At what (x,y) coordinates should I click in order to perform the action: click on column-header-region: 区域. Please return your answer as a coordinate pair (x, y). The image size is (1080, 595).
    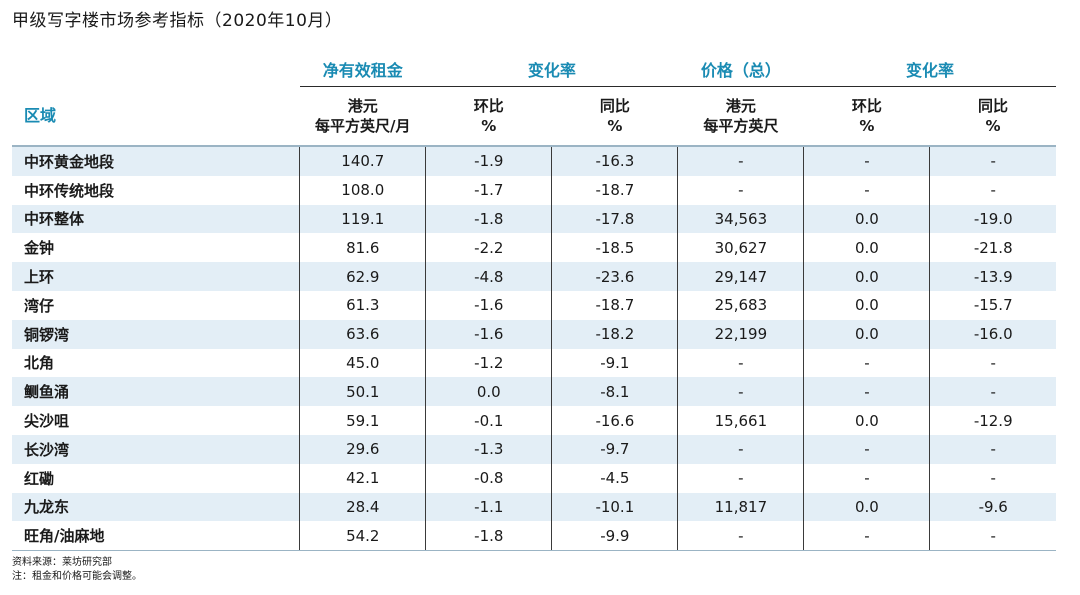
    Looking at the image, I should click on (156, 116).